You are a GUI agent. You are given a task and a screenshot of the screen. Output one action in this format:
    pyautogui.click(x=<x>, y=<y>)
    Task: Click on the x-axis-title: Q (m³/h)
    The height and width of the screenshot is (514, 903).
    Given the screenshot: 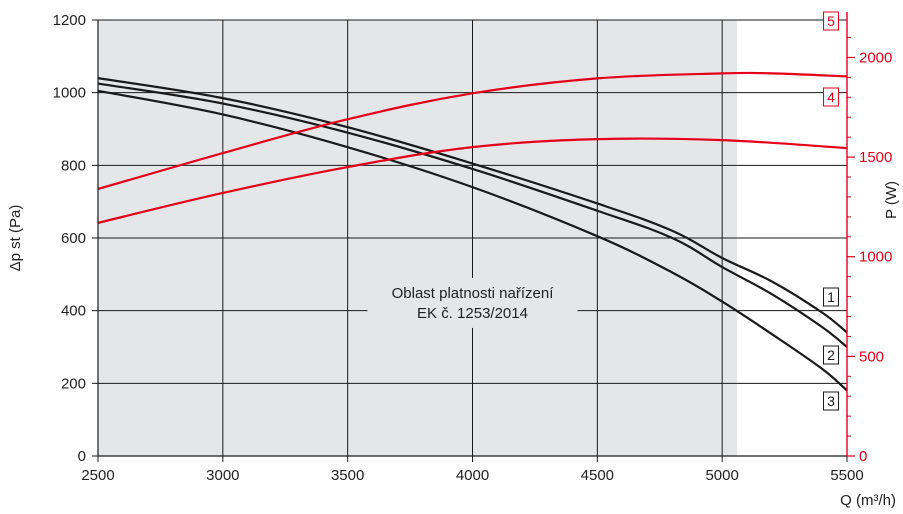 What is the action you would take?
    pyautogui.click(x=868, y=500)
    